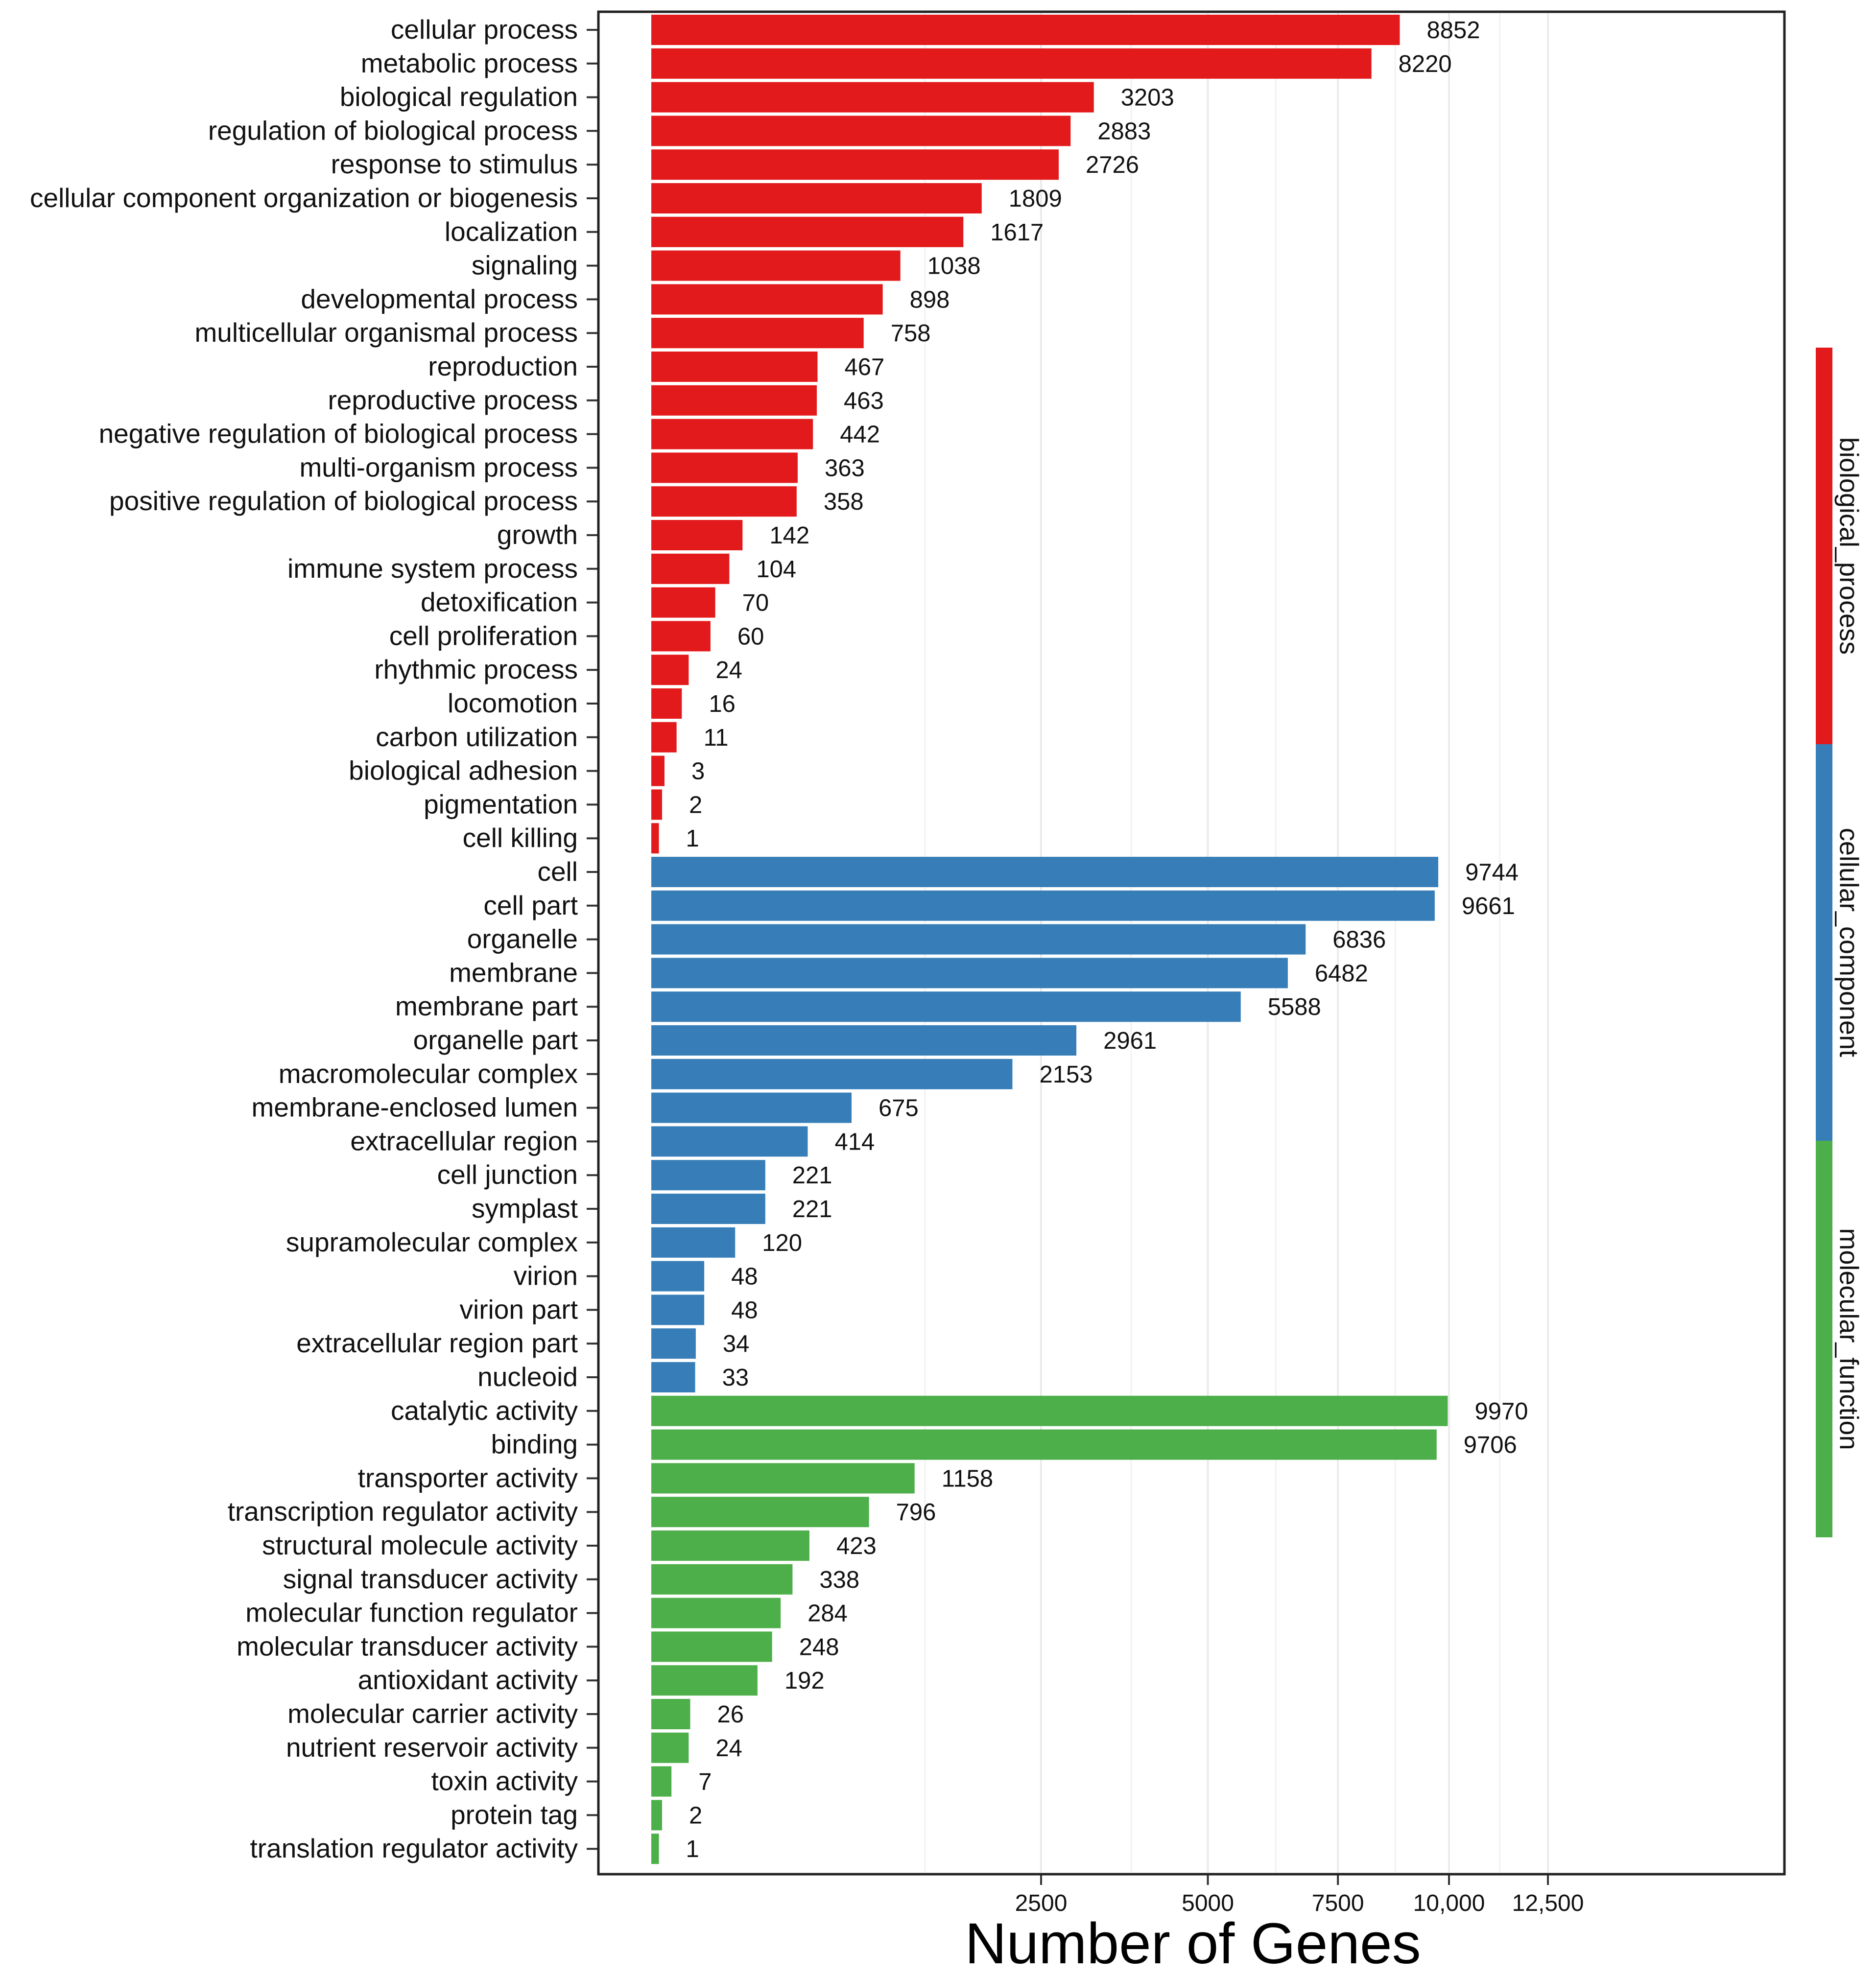 This screenshot has width=1876, height=1977. I want to click on bar-value-label: 2, so click(695, 805).